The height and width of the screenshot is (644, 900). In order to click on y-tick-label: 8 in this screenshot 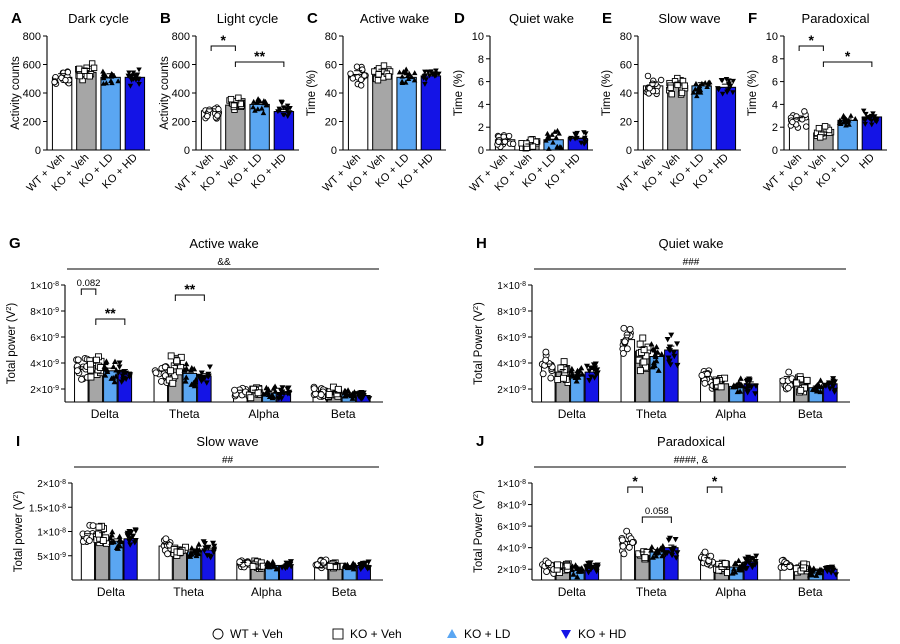, I will do `click(481, 60)`.